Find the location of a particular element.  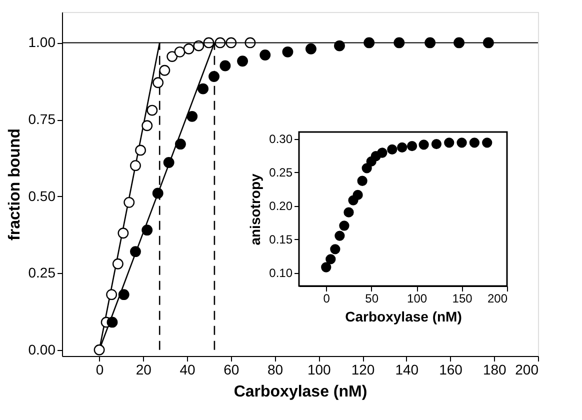

y-tick-label: 0.00 is located at coordinates (42, 349).